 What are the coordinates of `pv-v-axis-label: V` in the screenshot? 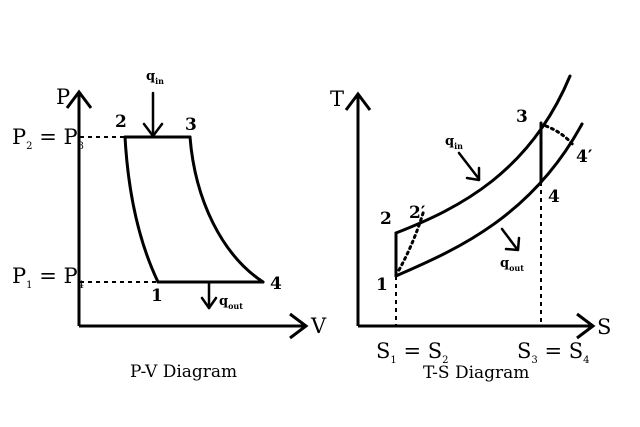 It's located at (318, 326).